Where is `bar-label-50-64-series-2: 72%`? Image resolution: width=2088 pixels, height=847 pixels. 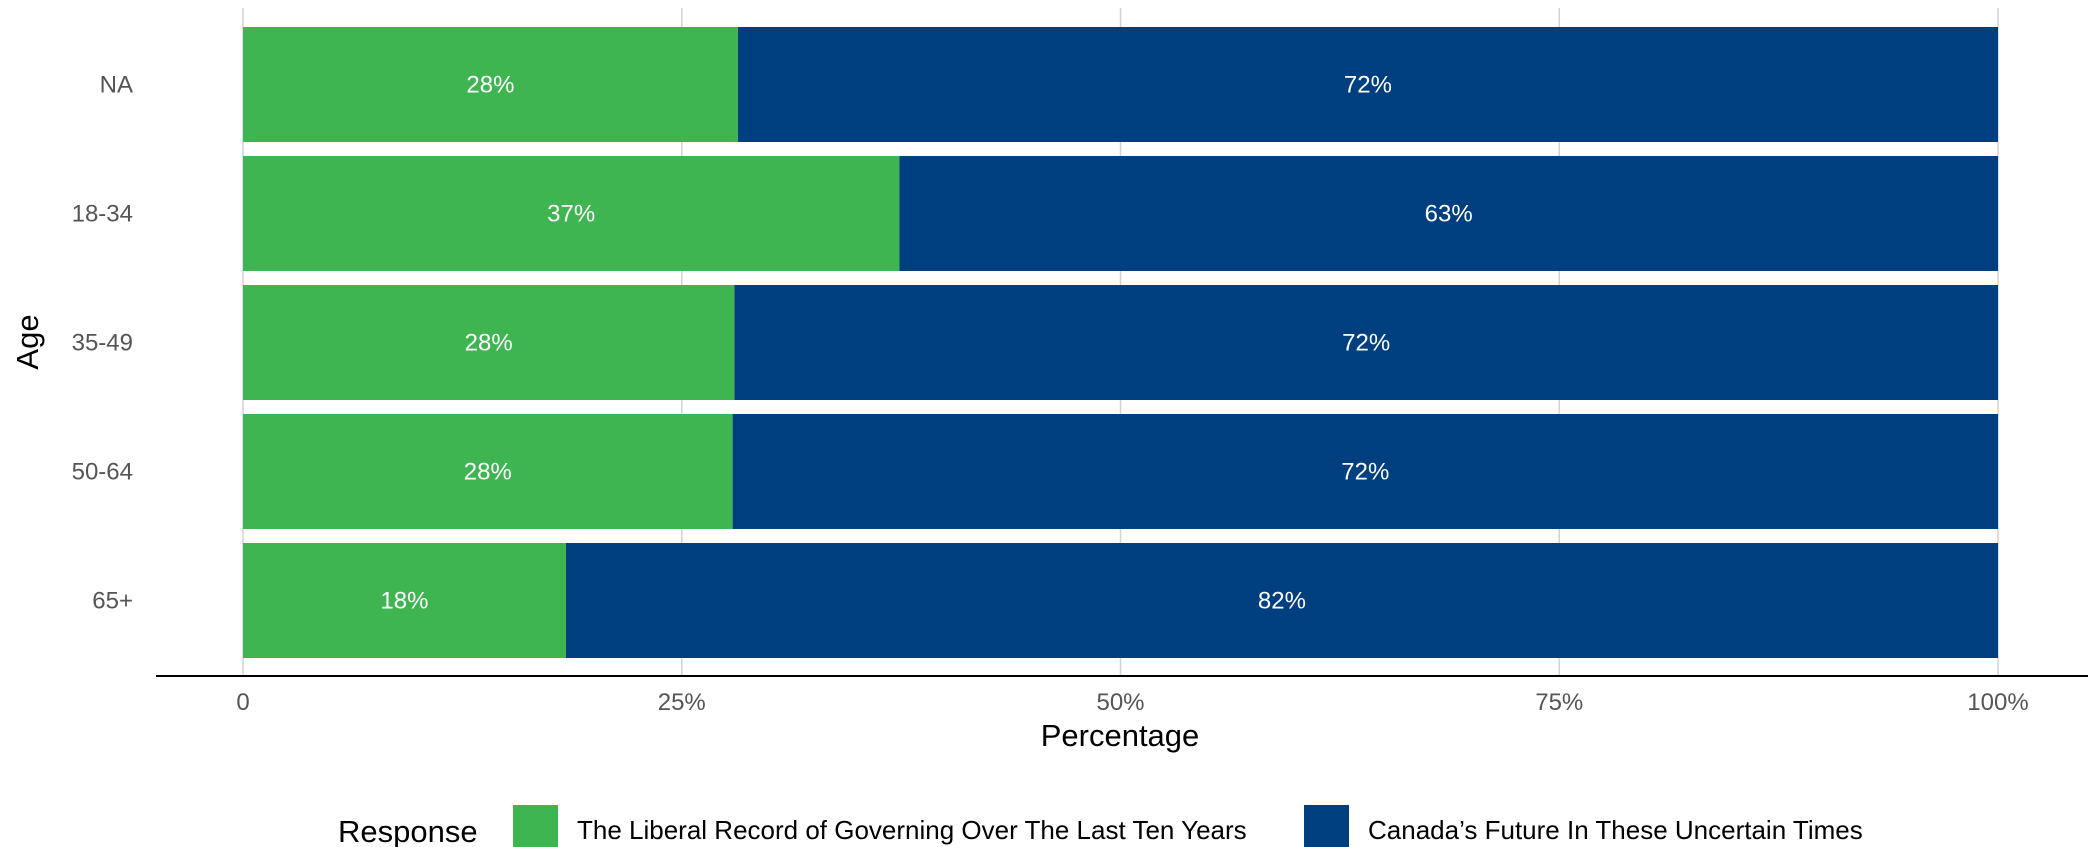 bar-label-50-64-series-2: 72% is located at coordinates (1365, 472).